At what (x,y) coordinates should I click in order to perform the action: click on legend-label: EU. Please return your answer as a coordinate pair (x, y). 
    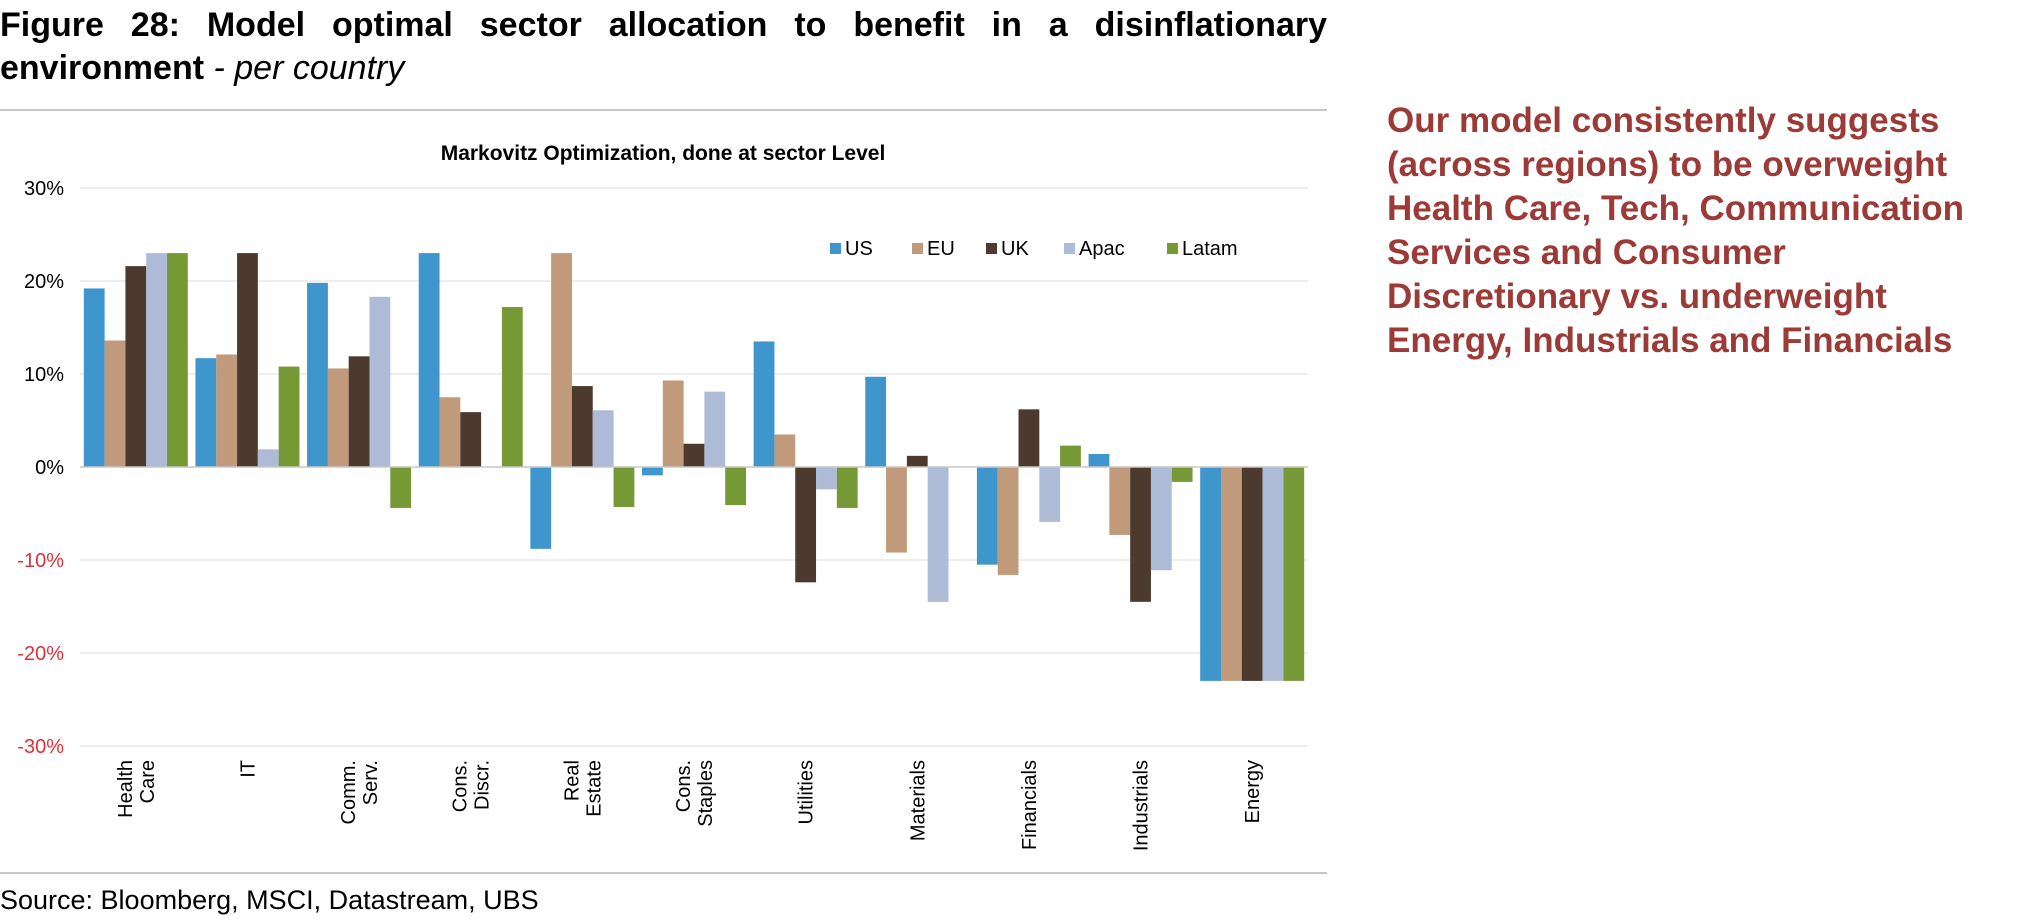
    Looking at the image, I should click on (941, 249).